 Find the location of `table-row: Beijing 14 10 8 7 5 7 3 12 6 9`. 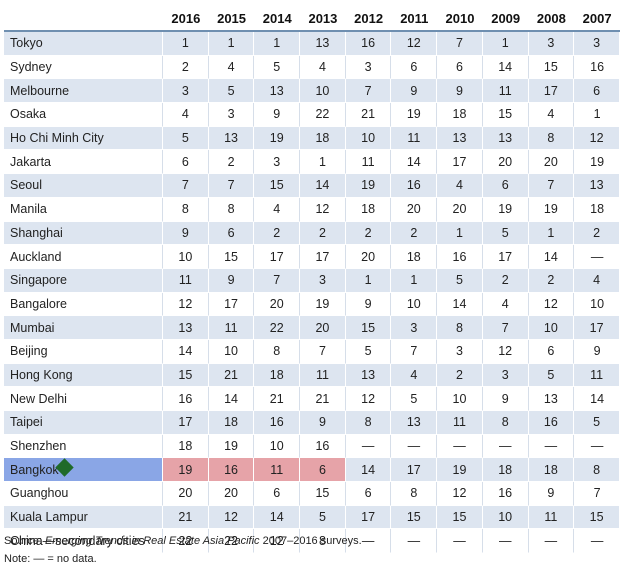

table-row: Beijing 14 10 8 7 5 7 3 12 6 9 is located at coordinates (312, 351).